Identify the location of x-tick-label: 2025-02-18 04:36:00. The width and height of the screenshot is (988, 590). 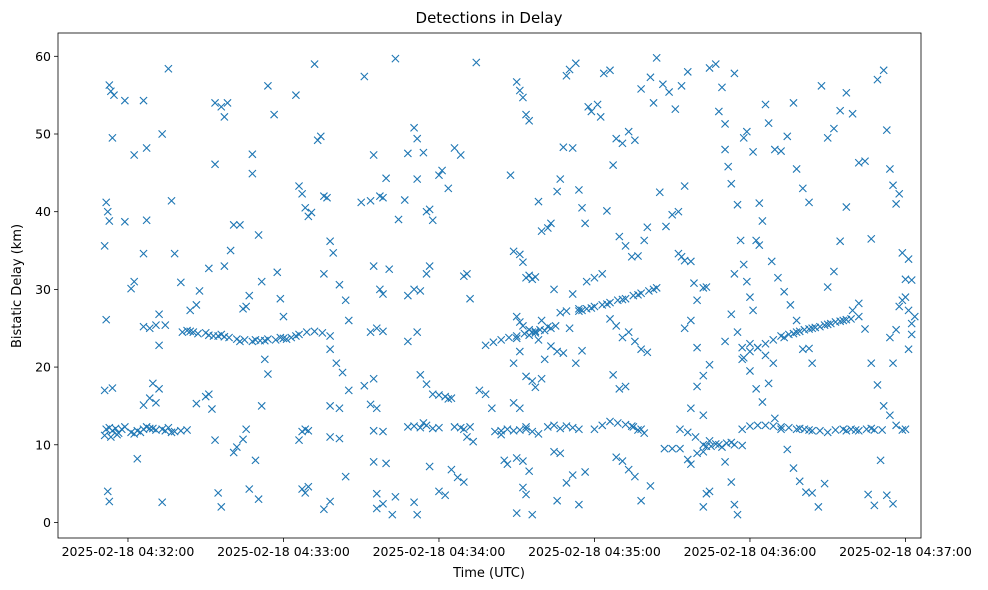
(750, 551).